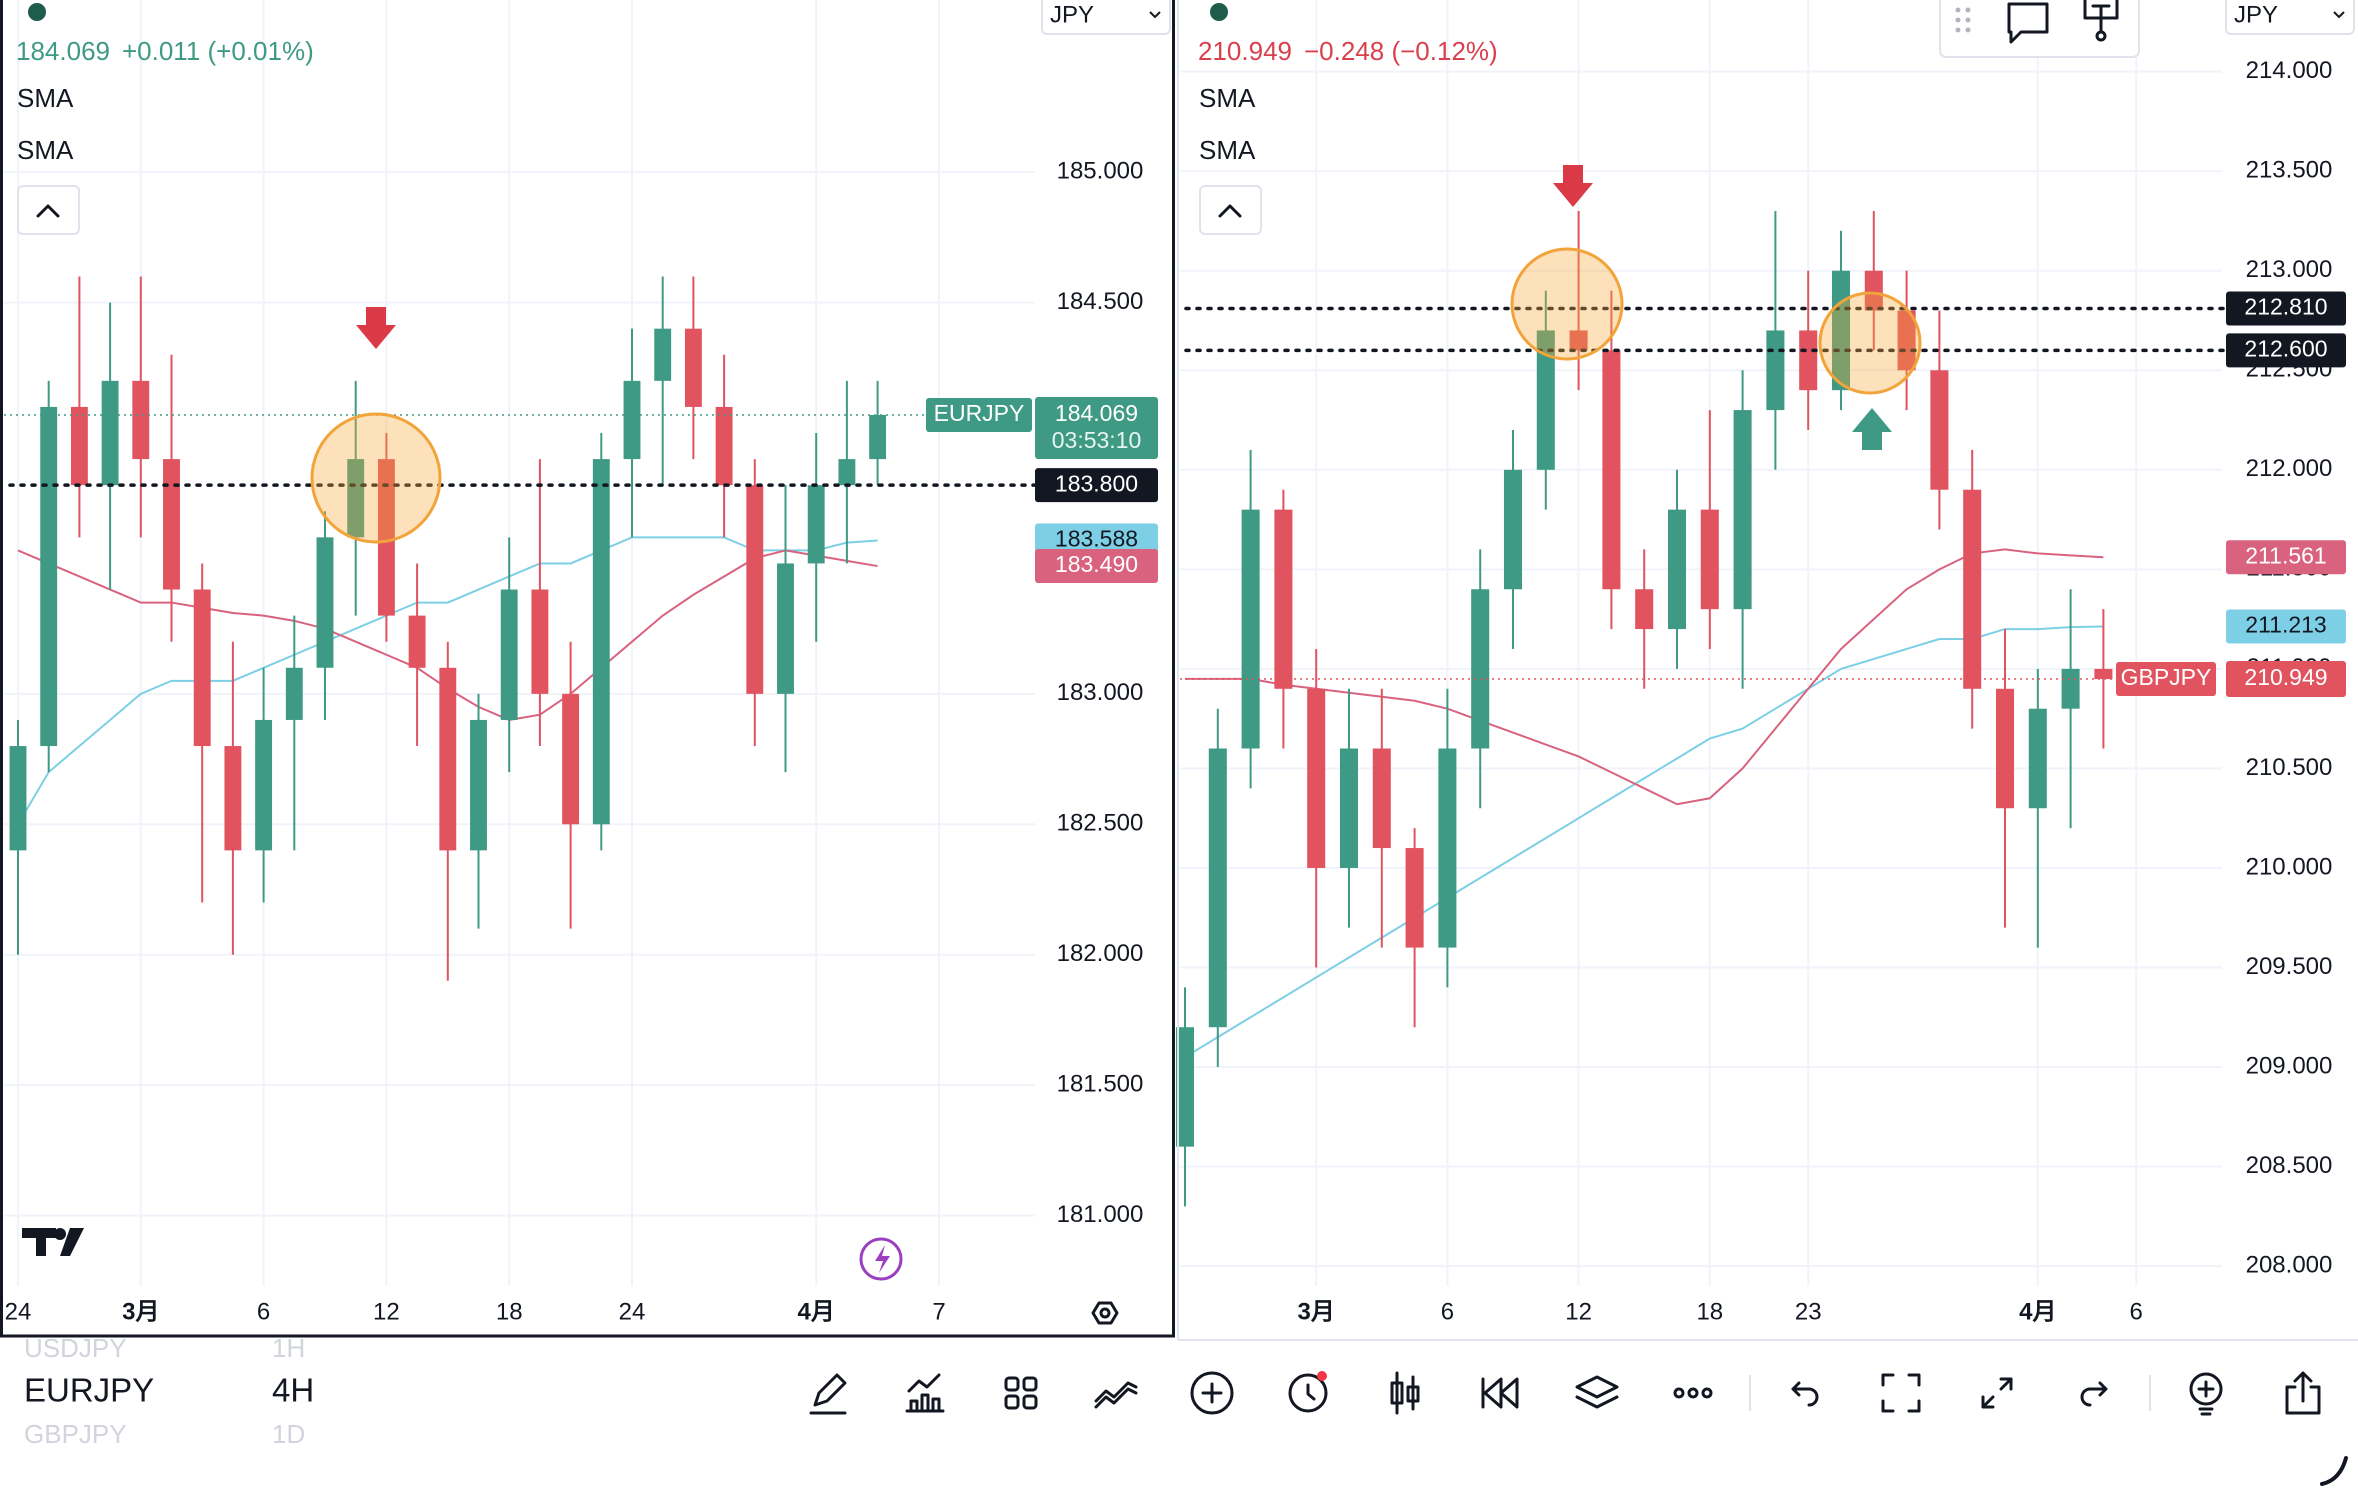 This screenshot has width=2358, height=1493. I want to click on hline-tag-label: 212.600, so click(2285, 348).